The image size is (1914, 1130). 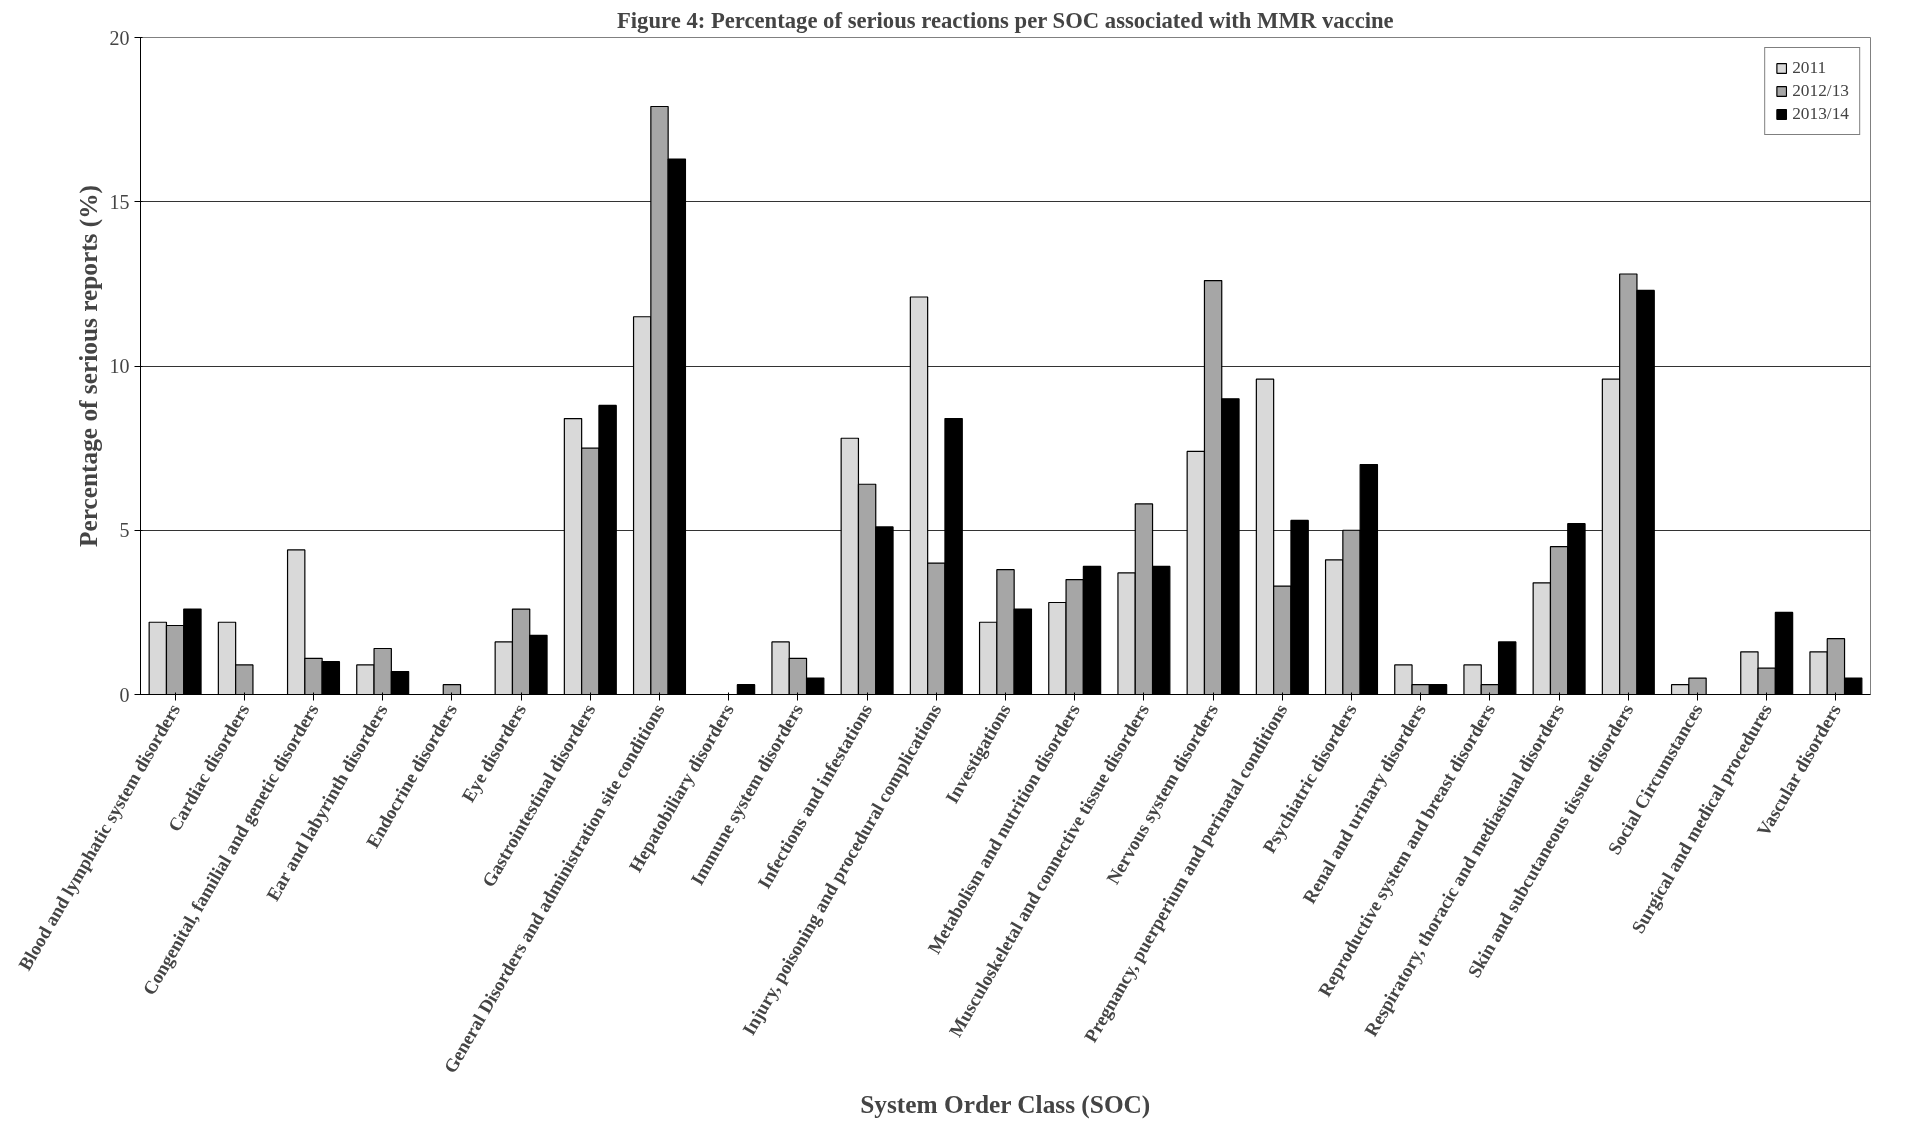 I want to click on y-tick-label: 0, so click(x=124, y=694).